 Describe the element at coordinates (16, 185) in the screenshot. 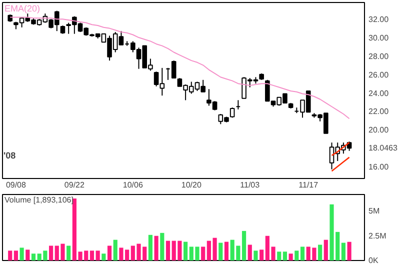

I see `x-tick-label: 09/08` at that location.